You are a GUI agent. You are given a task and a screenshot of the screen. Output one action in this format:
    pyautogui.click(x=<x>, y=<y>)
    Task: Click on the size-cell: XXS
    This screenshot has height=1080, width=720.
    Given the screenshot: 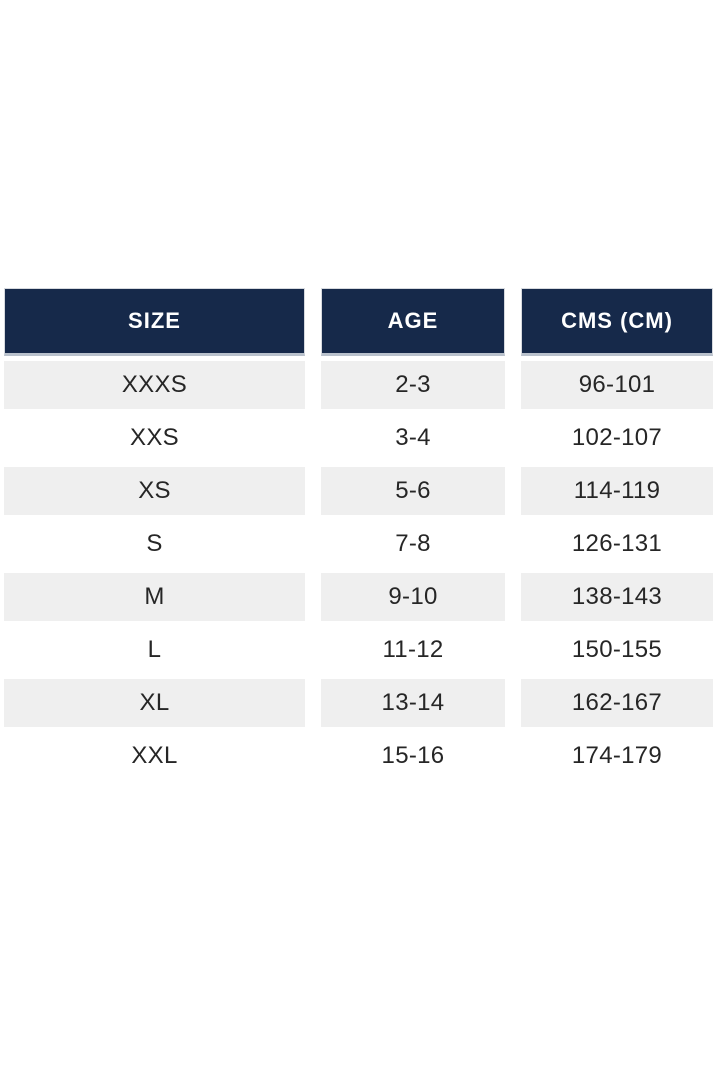 What is the action you would take?
    pyautogui.click(x=154, y=438)
    